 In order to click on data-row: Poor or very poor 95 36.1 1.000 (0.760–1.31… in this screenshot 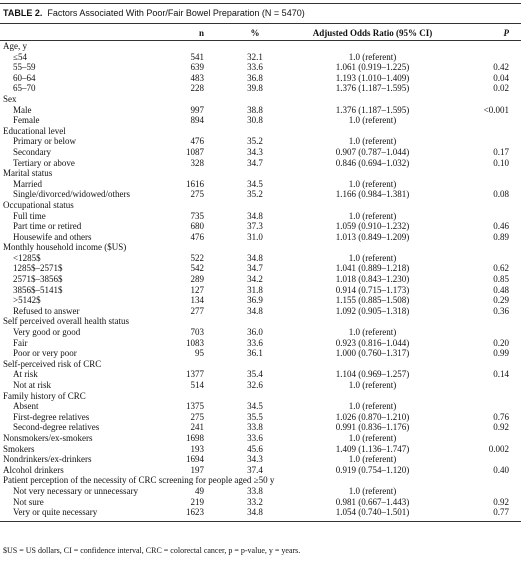, I will do `click(260, 353)`.